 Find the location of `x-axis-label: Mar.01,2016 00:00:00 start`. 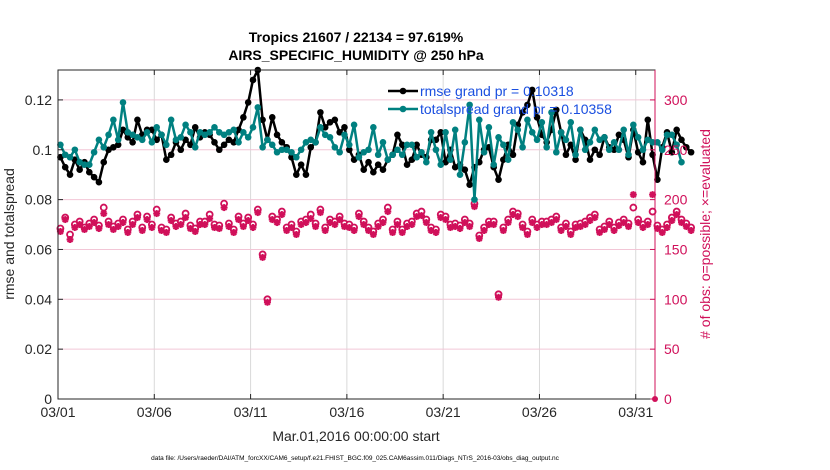

x-axis-label: Mar.01,2016 00:00:00 start is located at coordinates (355, 436).